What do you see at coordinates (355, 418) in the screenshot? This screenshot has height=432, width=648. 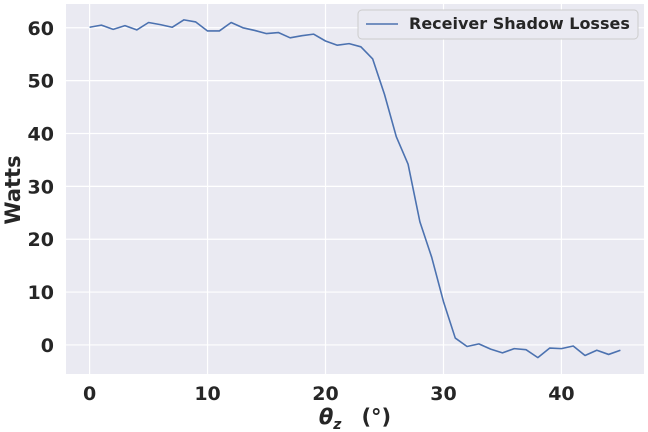 I see `x-axis-label: θz (°)` at bounding box center [355, 418].